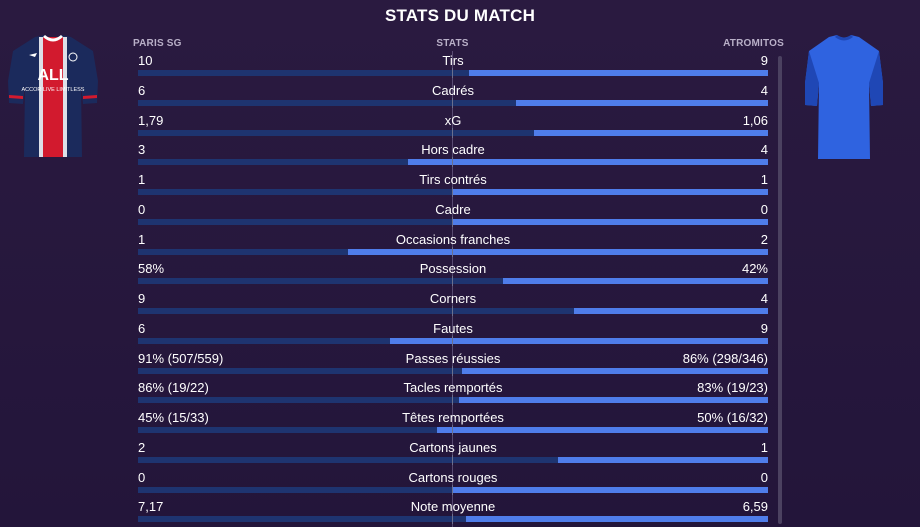 The image size is (920, 527). Describe the element at coordinates (52, 75) in the screenshot. I see `svg-text: ALL` at that location.